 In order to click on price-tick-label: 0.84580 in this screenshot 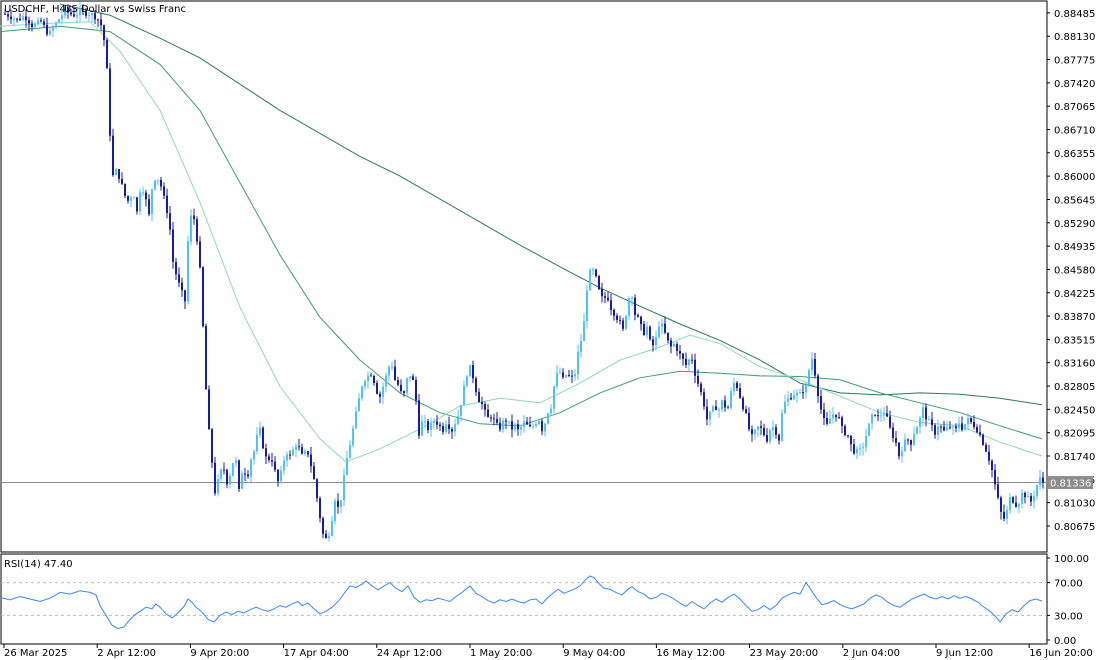, I will do `click(1074, 270)`.